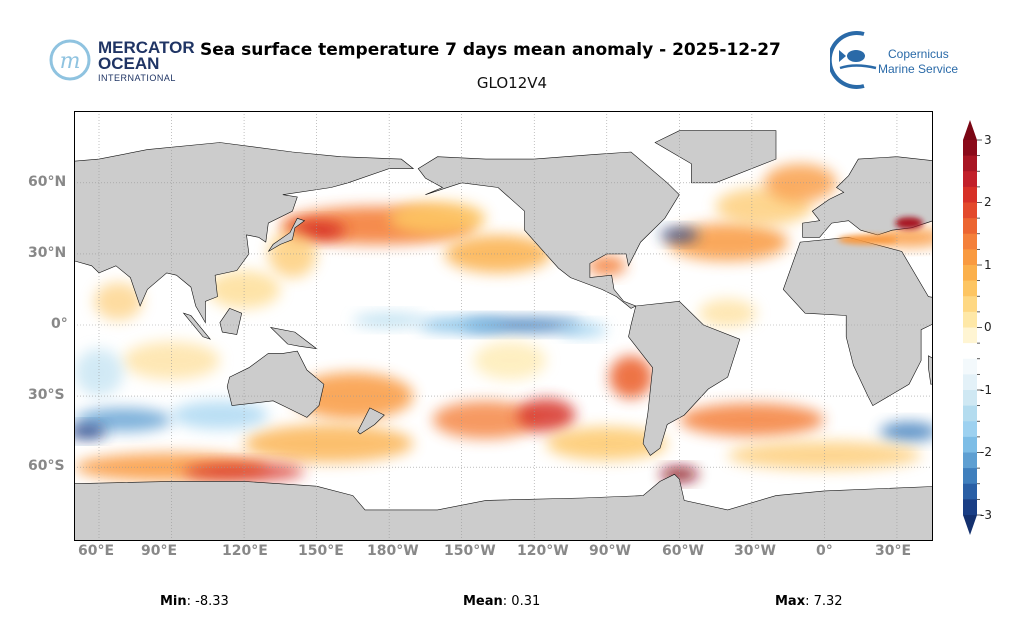 This screenshot has width=1024, height=637. Describe the element at coordinates (503, 507) in the screenshot. I see `land-antarctica` at that location.